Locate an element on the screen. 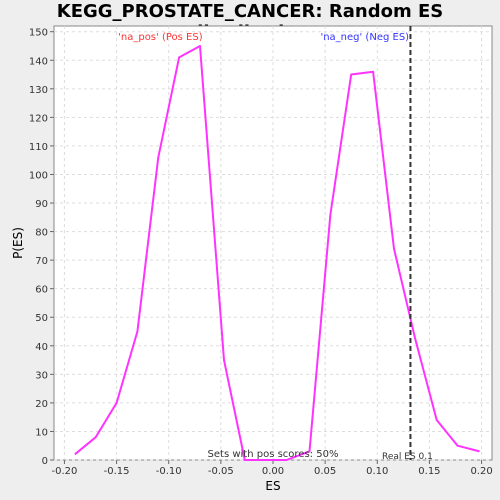 The image size is (500, 500). neg-es-label: 'na_neg' (Neg ES) is located at coordinates (364, 37).